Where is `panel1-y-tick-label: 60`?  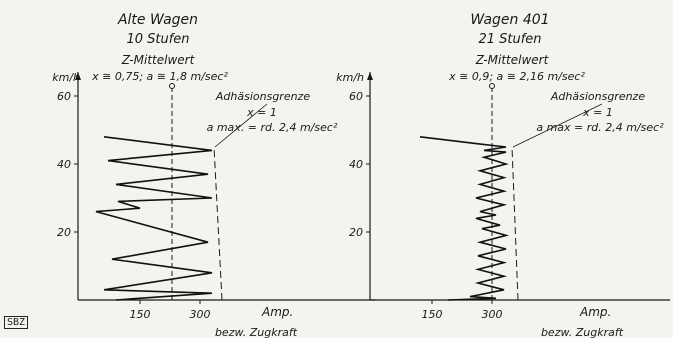
panel1-y-tick-label: 60 is located at coordinates (64, 96).